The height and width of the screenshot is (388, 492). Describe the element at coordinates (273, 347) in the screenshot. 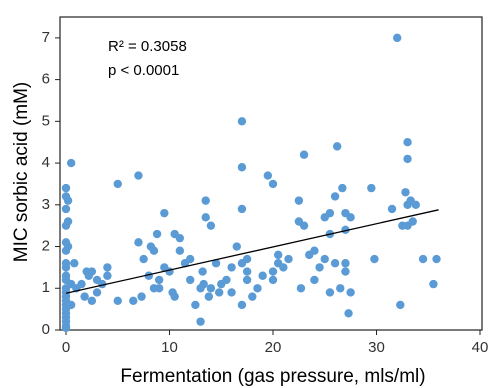

I see `x-tick-label: 20` at that location.